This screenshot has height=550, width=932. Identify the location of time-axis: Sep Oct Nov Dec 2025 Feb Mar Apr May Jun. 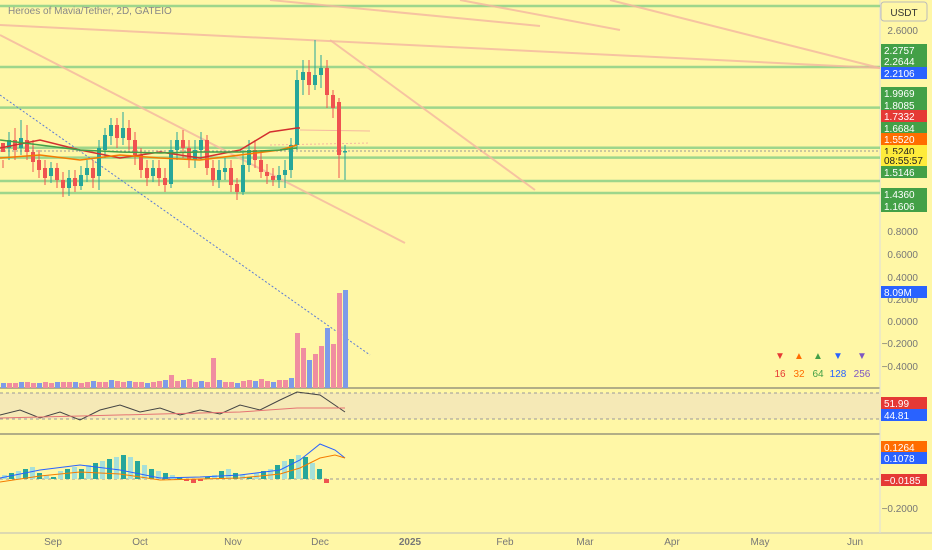
(453, 542).